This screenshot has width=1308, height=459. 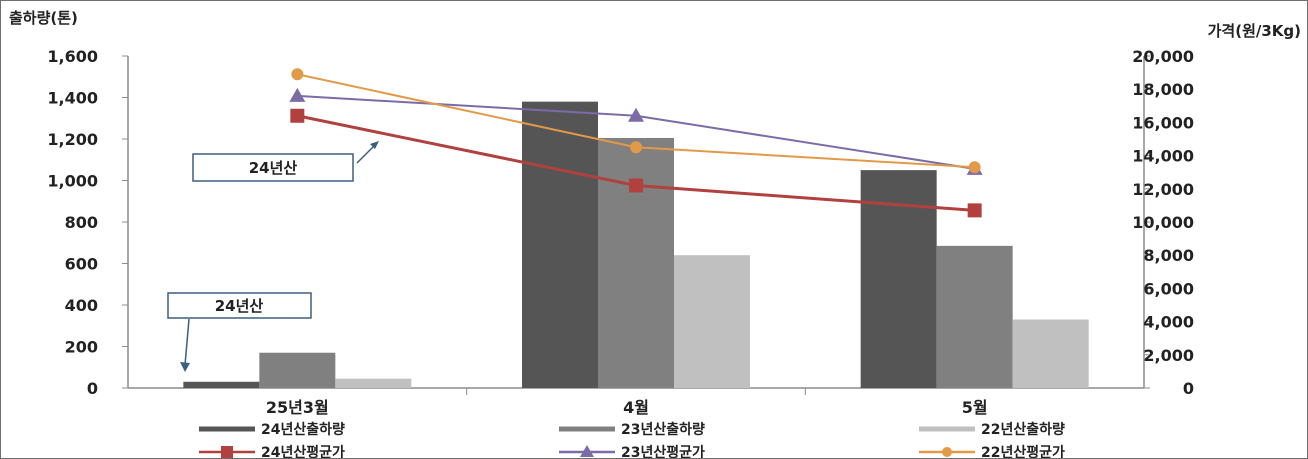 I want to click on callout-upper-box, so click(x=273, y=167).